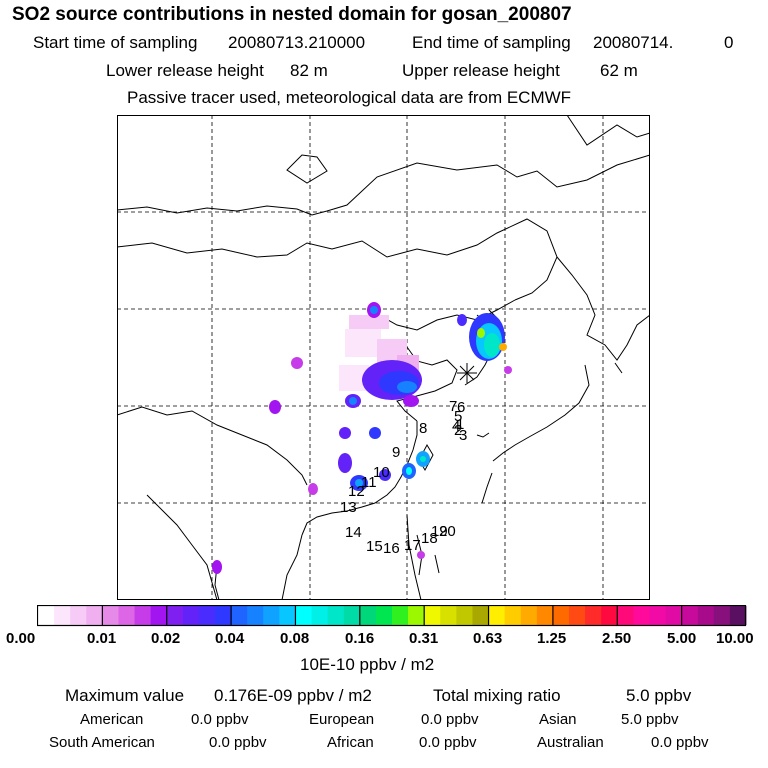 This screenshot has width=768, height=768. Describe the element at coordinates (381, 472) in the screenshot. I see `day-label: 10` at that location.